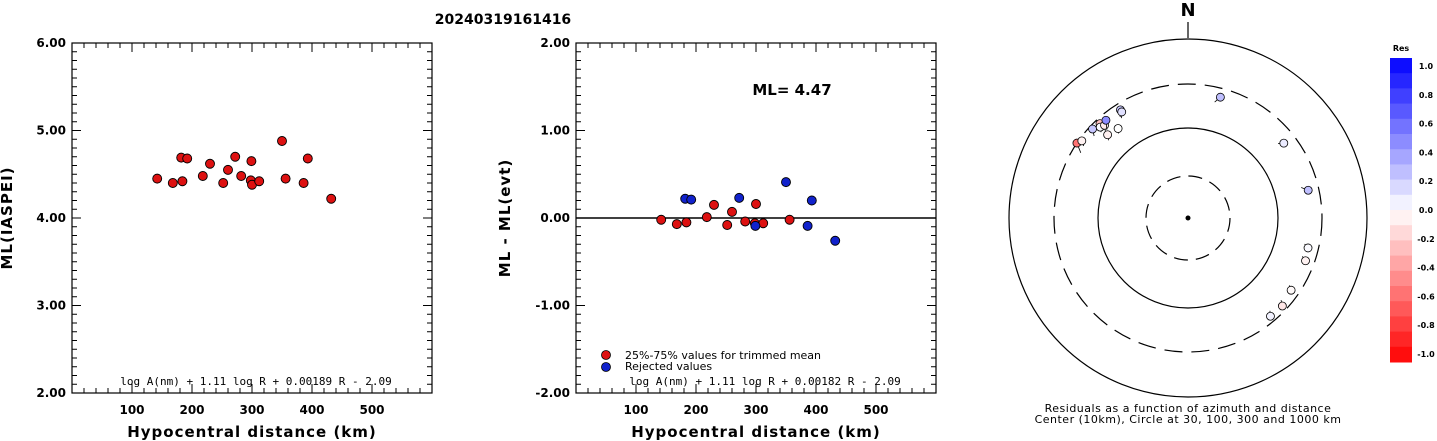 The image size is (1437, 441). What do you see at coordinates (252, 432) in the screenshot?
I see `x-axis-label-left: Hypocentral distance (km)` at bounding box center [252, 432].